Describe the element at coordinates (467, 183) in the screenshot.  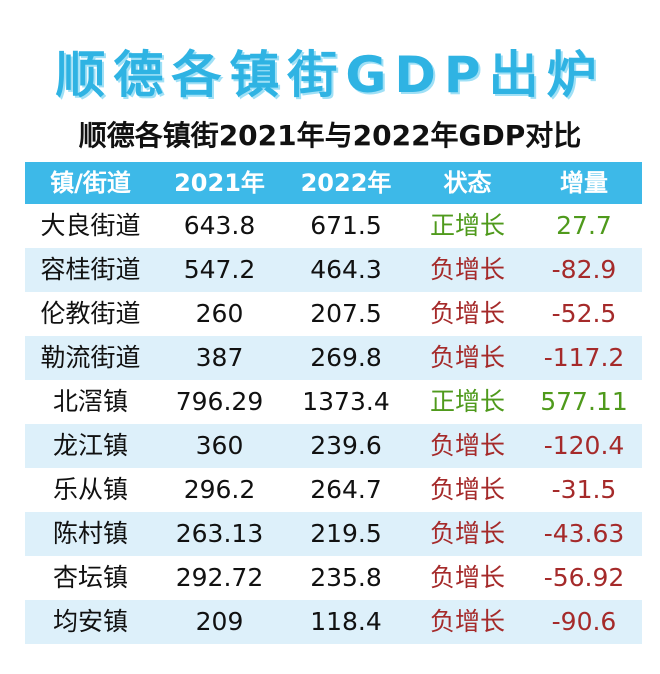
I see `header-status: 状态` at that location.